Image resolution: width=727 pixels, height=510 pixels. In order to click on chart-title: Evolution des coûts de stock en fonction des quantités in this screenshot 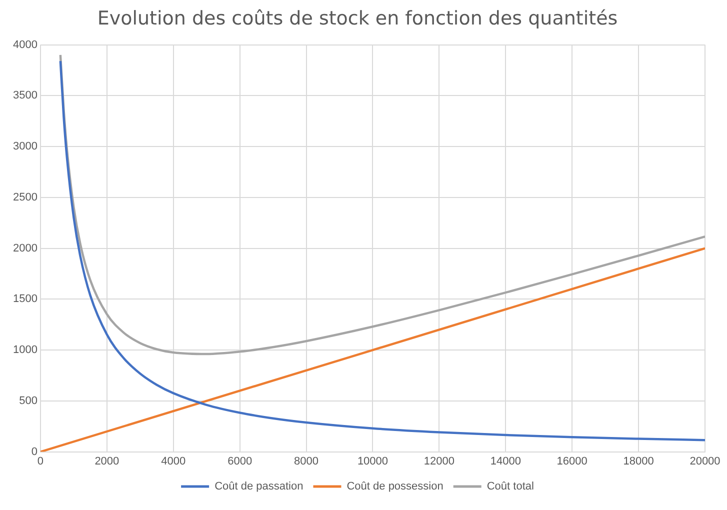, I will do `click(357, 18)`.